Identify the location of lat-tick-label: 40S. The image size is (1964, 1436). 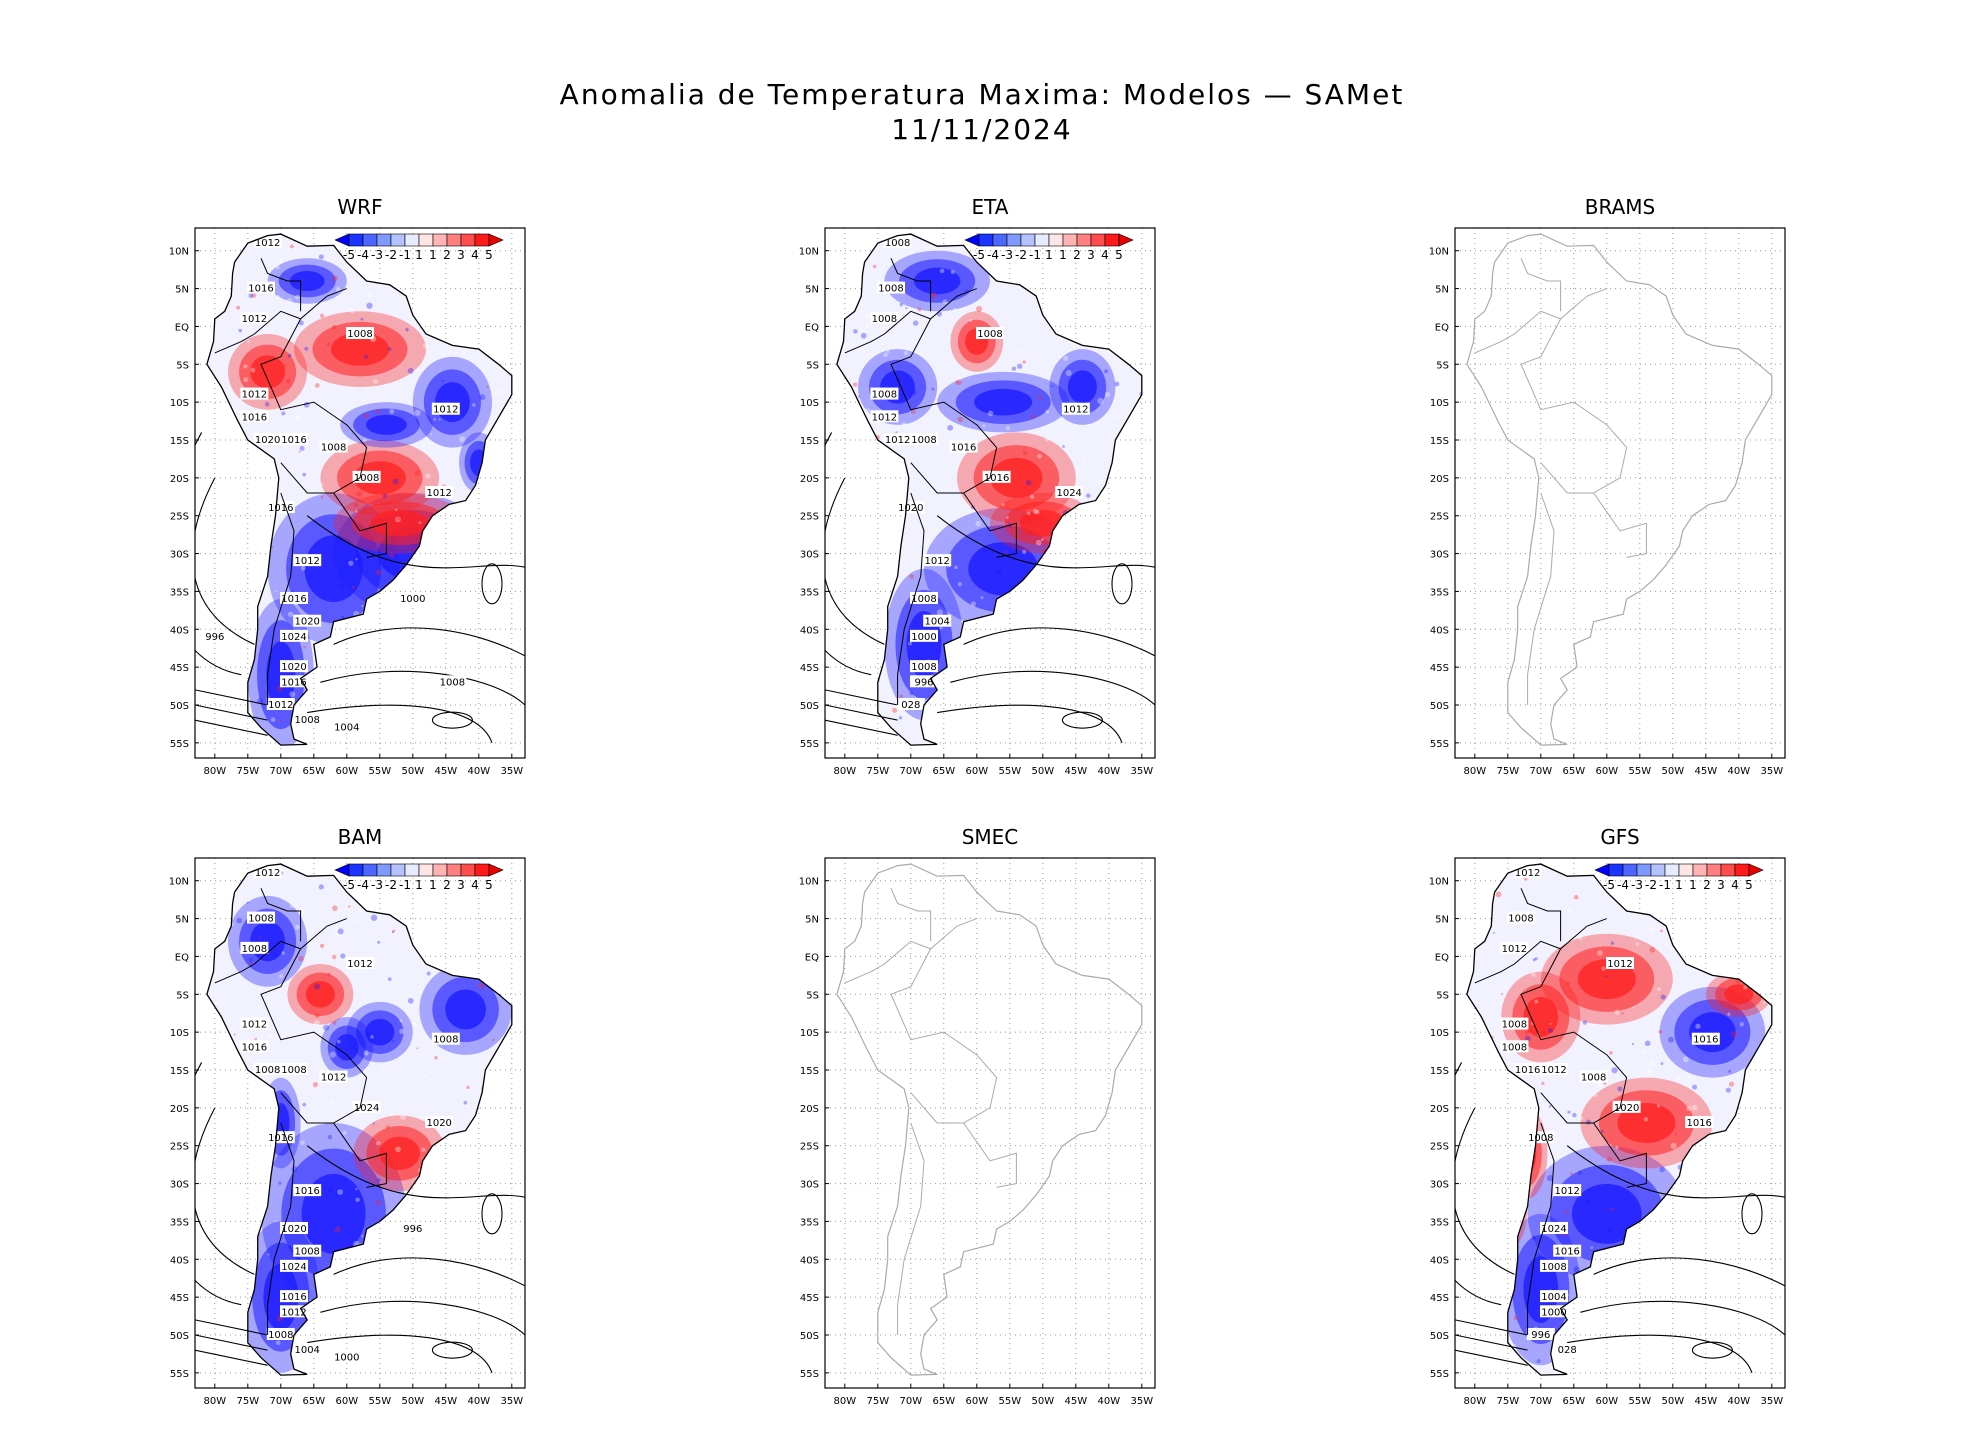
(809, 630).